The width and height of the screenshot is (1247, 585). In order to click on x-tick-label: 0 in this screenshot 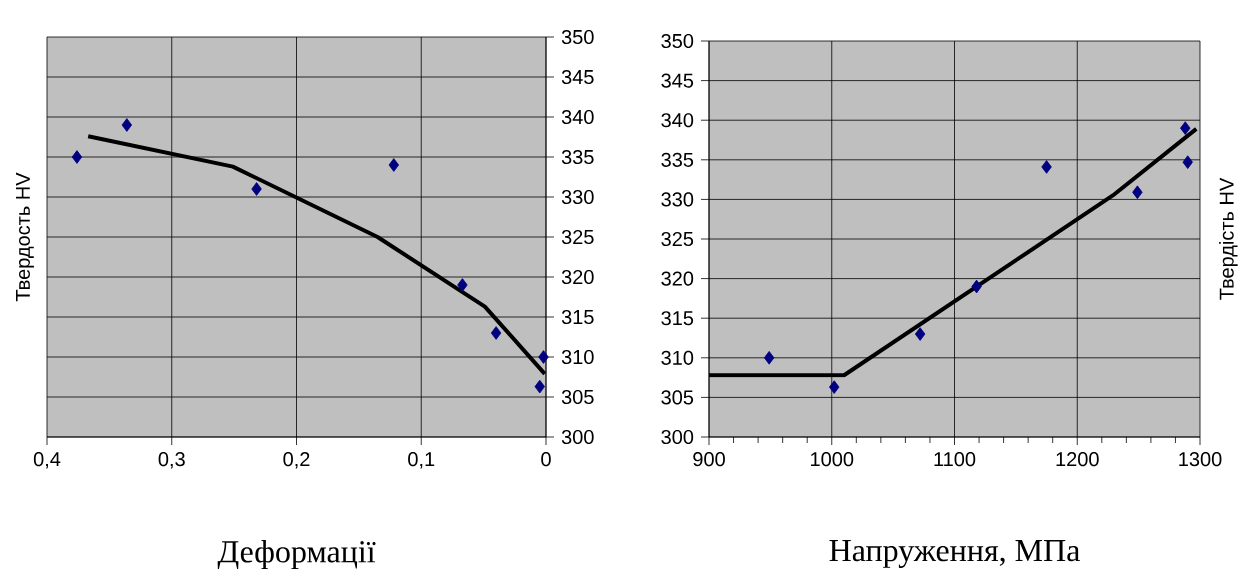, I will do `click(546, 459)`.